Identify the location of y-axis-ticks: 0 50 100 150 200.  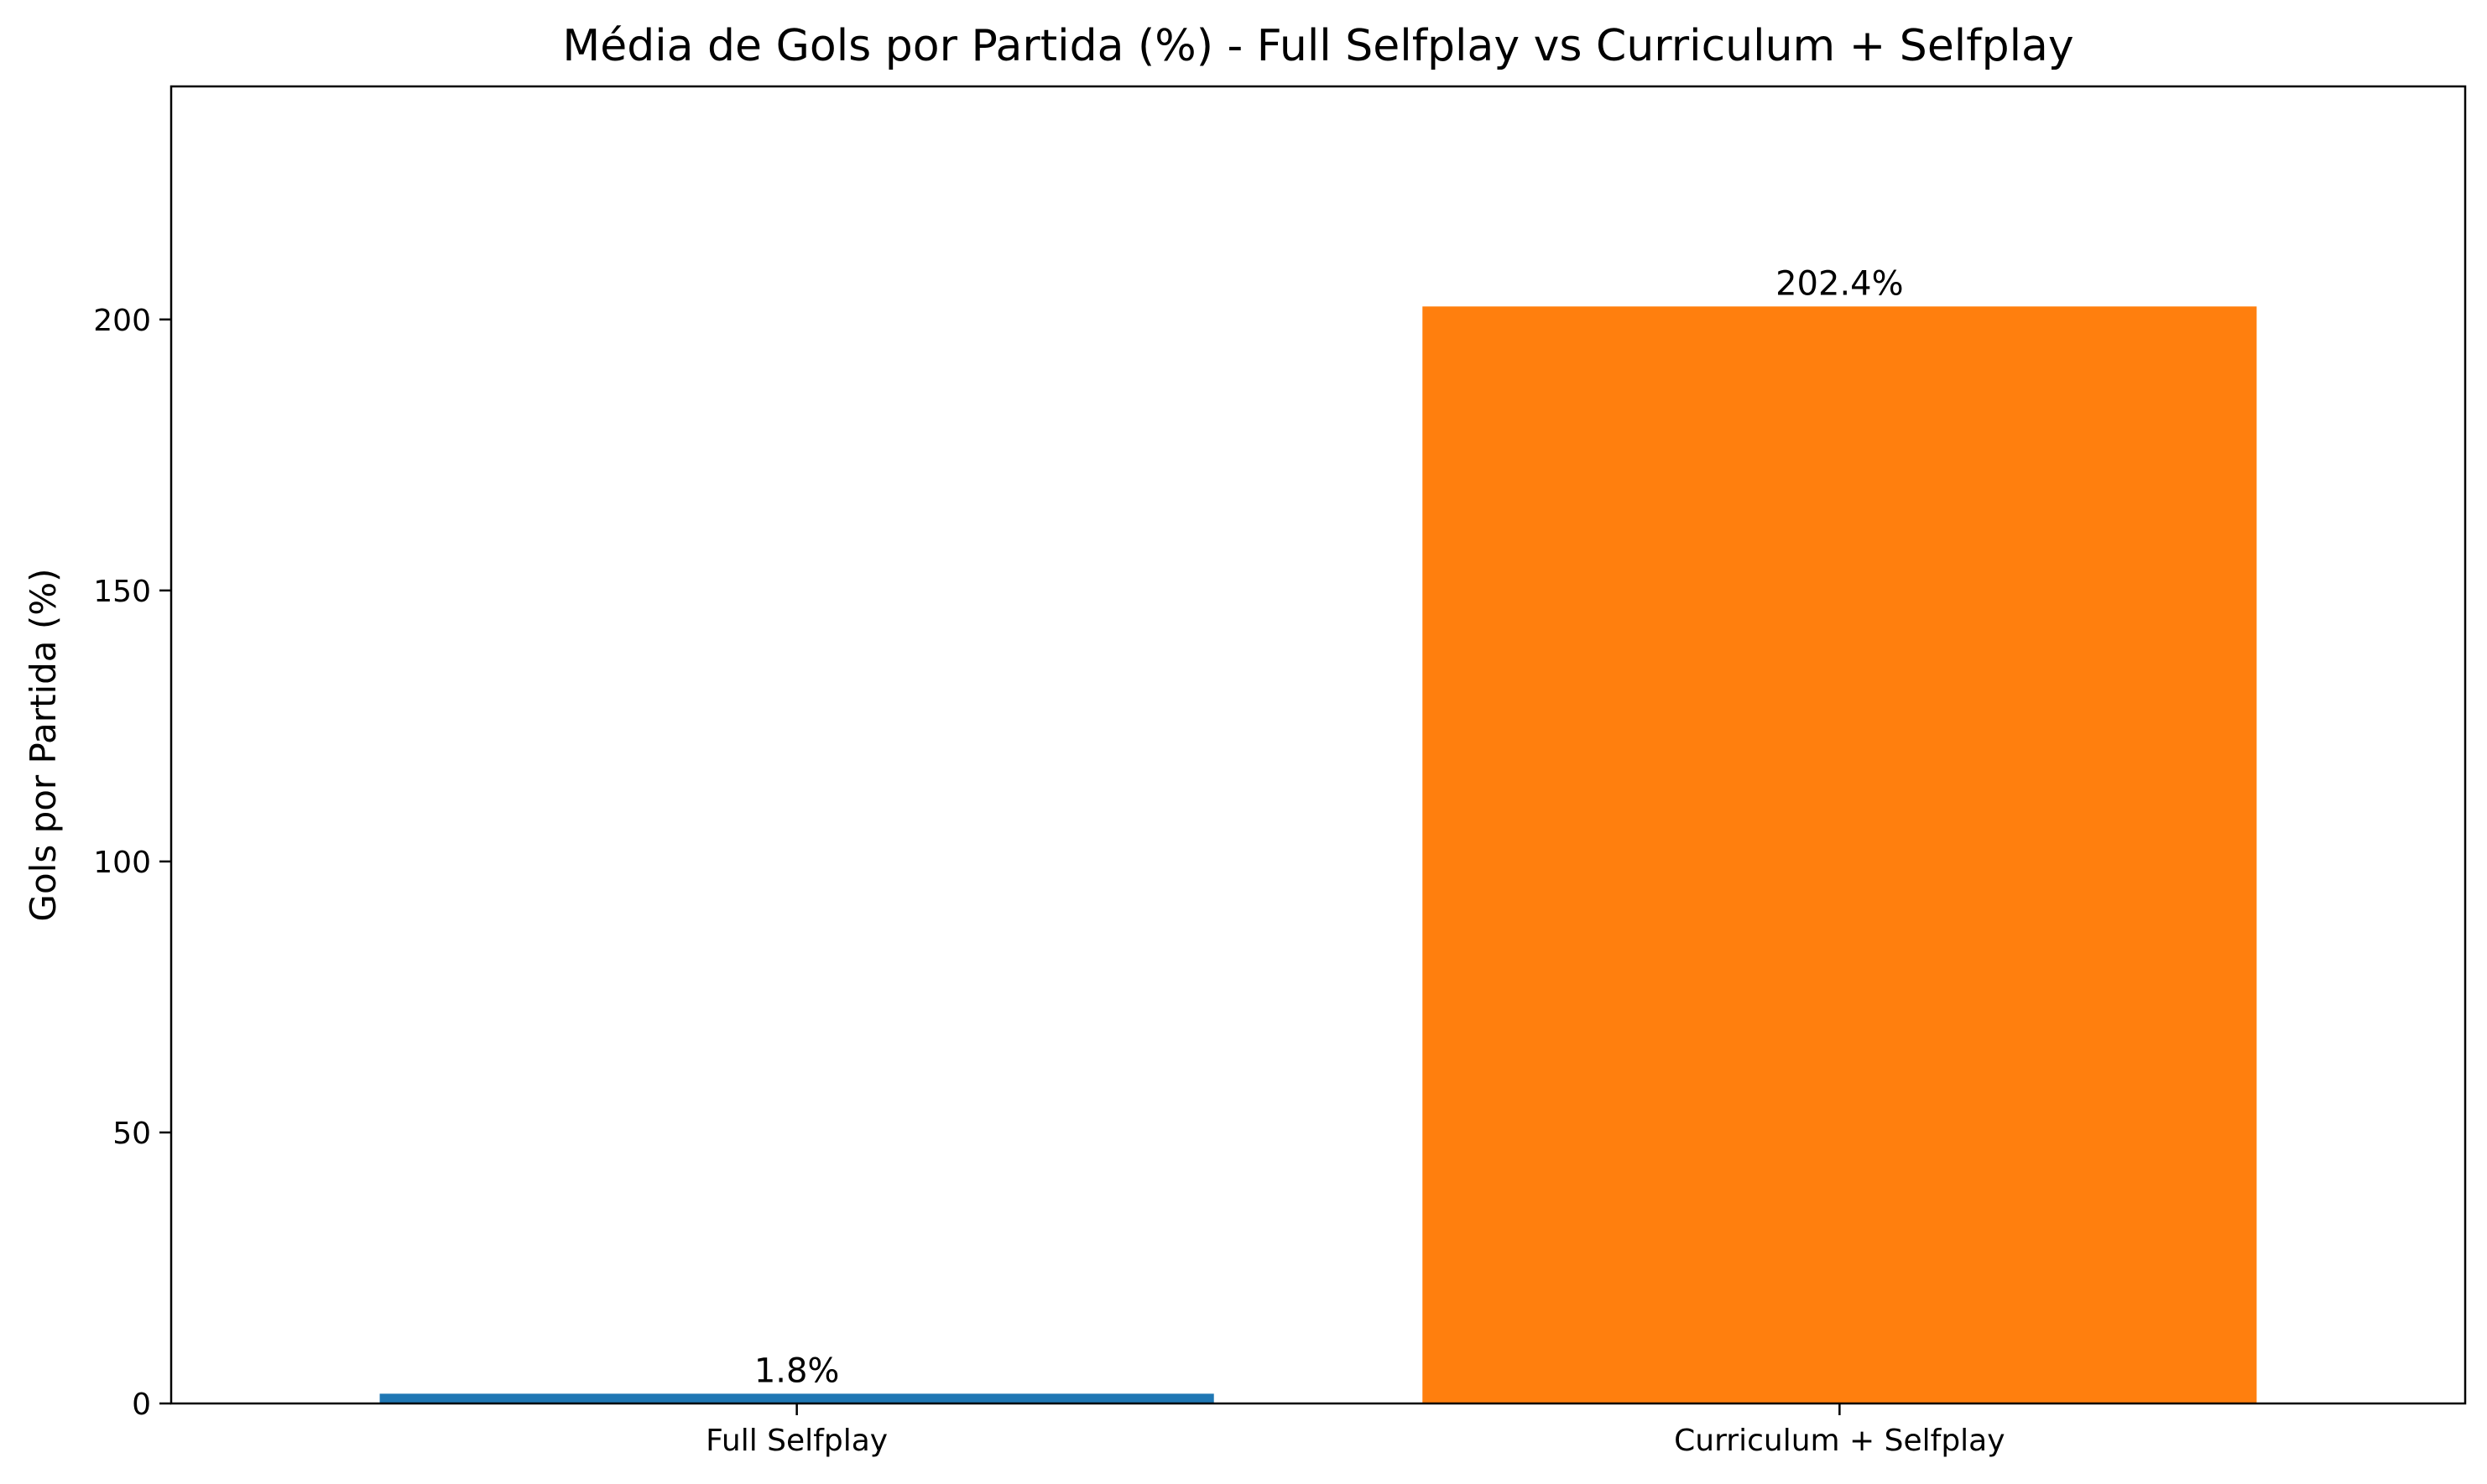
(132, 863).